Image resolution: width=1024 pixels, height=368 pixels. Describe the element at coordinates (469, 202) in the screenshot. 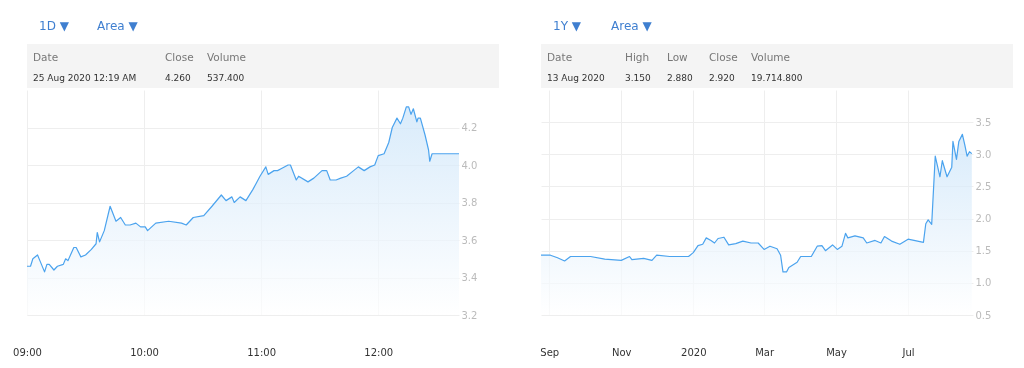

I see `y-tick-label: 3.8` at that location.